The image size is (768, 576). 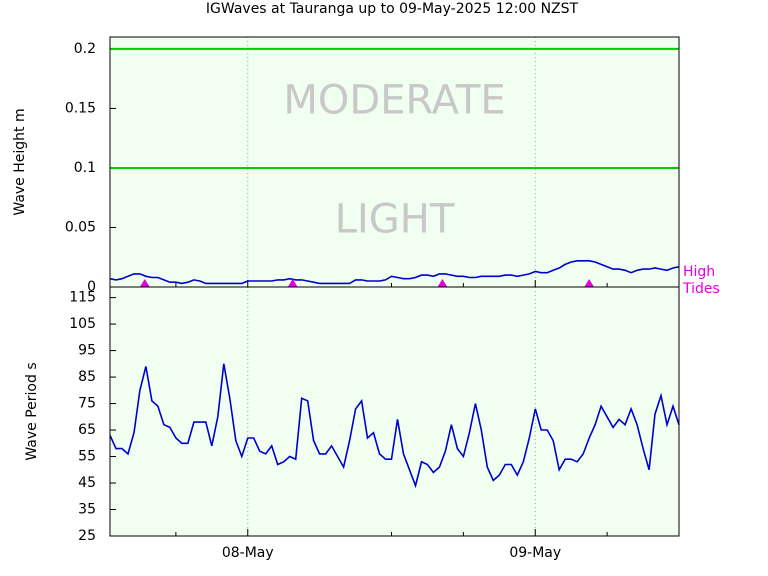 I want to click on y-tick-label: 85, so click(x=87, y=377).